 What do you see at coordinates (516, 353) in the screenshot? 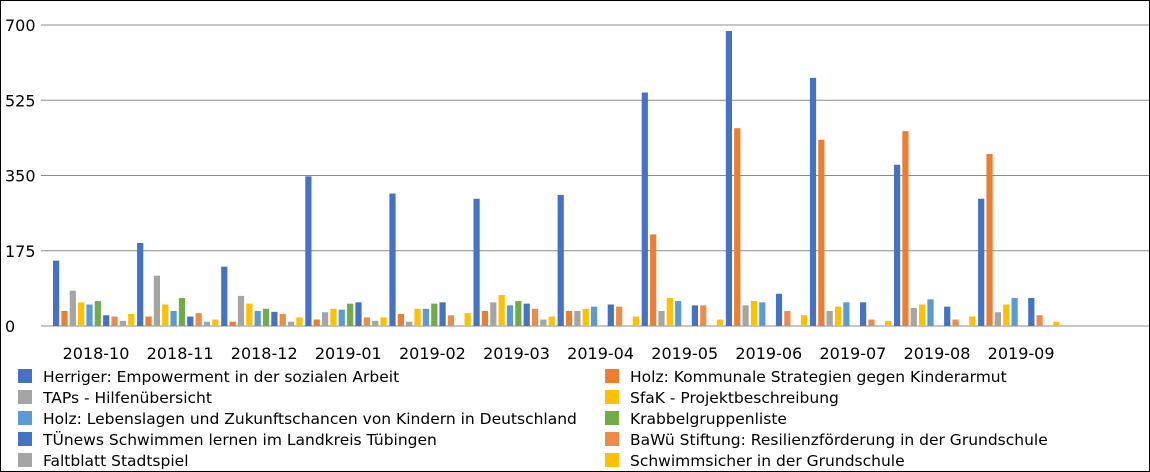
I see `x-tick-label: 2019-03` at bounding box center [516, 353].